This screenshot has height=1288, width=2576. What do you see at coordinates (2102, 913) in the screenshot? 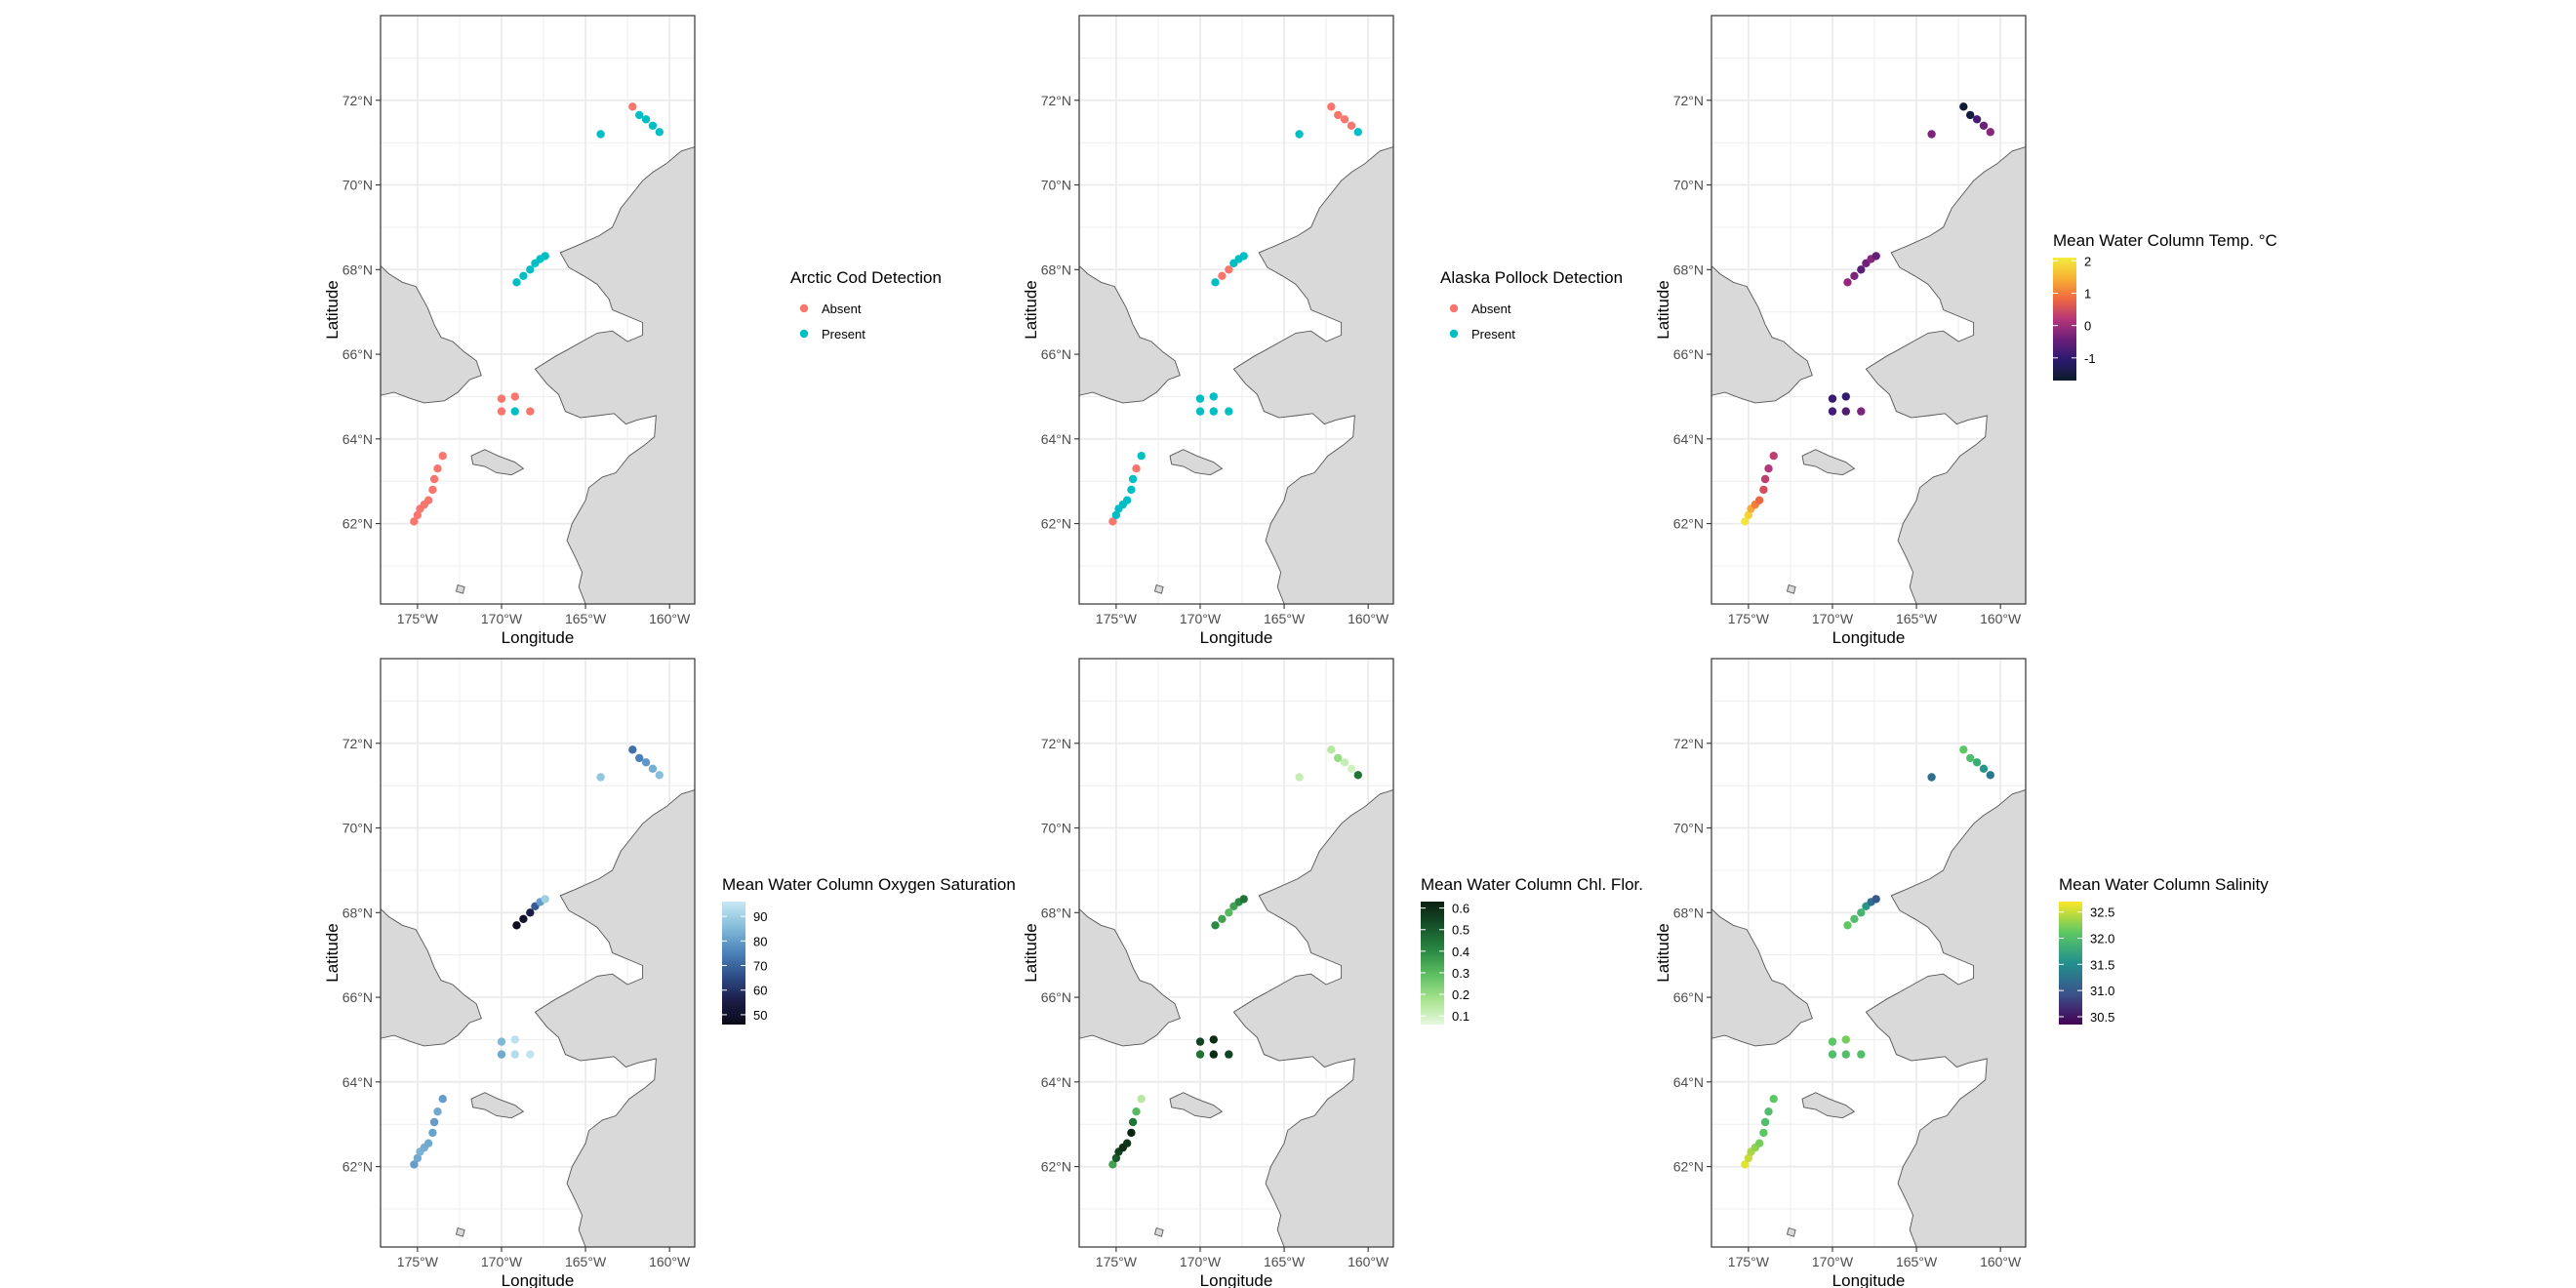
I see `colorbar-label: 32.5` at bounding box center [2102, 913].